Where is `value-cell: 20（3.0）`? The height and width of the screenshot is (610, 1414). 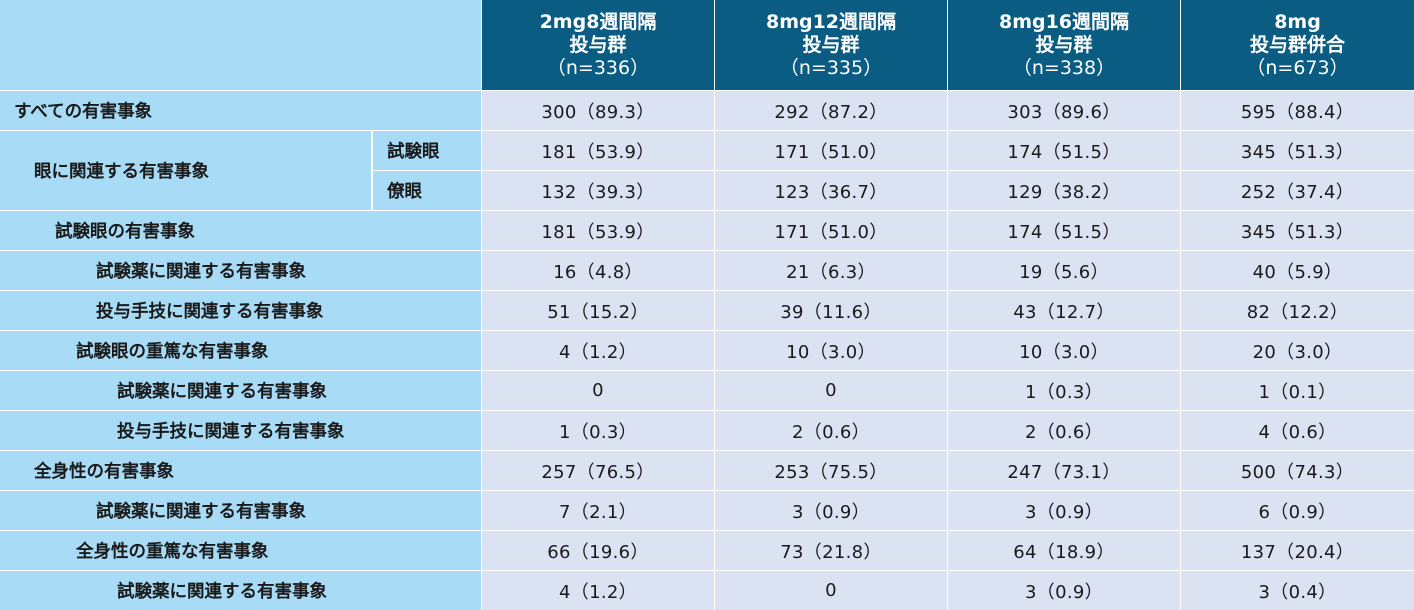
value-cell: 20（3.0） is located at coordinates (1297, 351).